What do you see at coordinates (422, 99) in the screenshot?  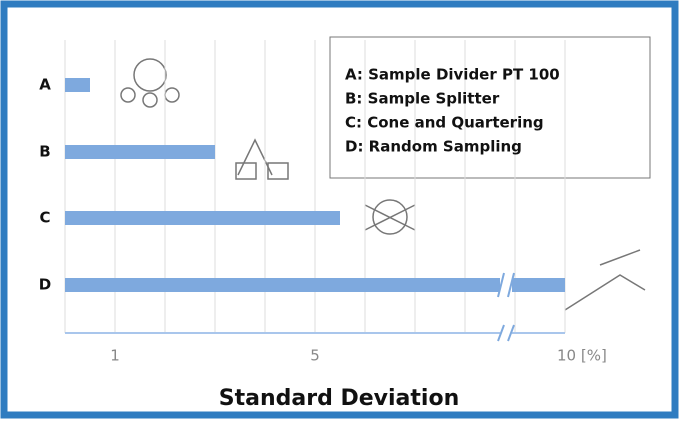 I see `legend-label: B: Sample Splitter` at bounding box center [422, 99].